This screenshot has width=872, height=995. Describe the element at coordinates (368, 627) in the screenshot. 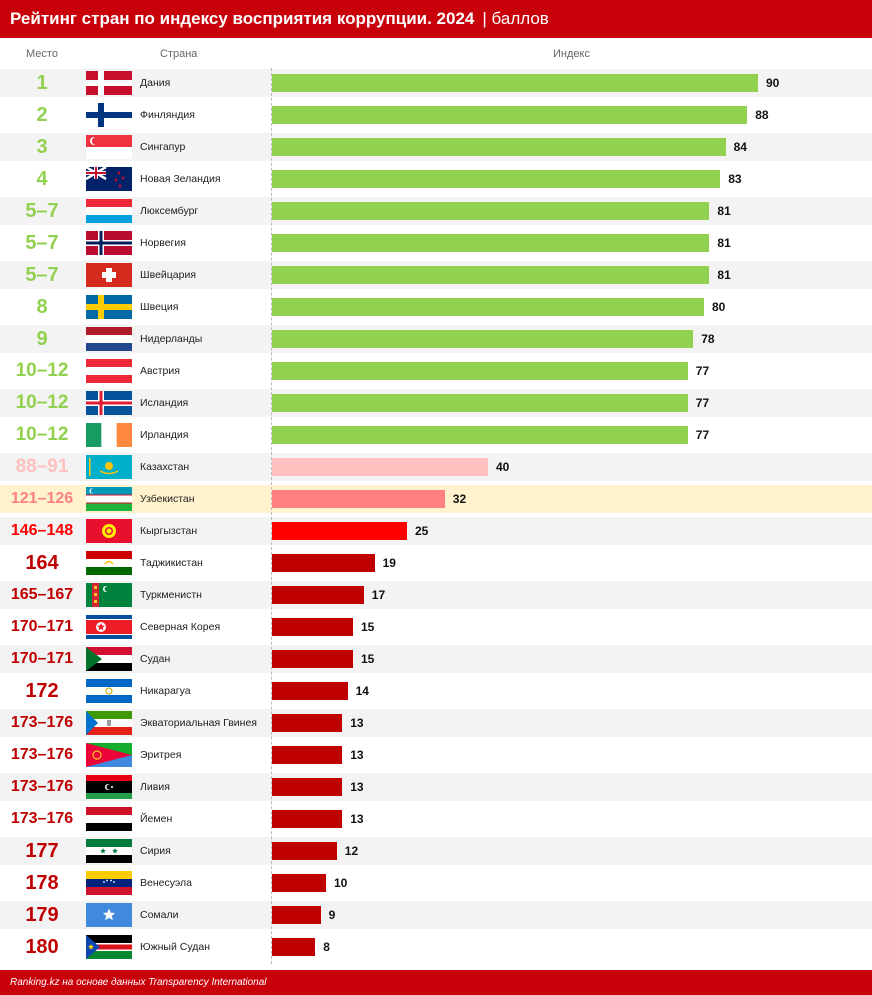

I see `value-label: 15` at that location.